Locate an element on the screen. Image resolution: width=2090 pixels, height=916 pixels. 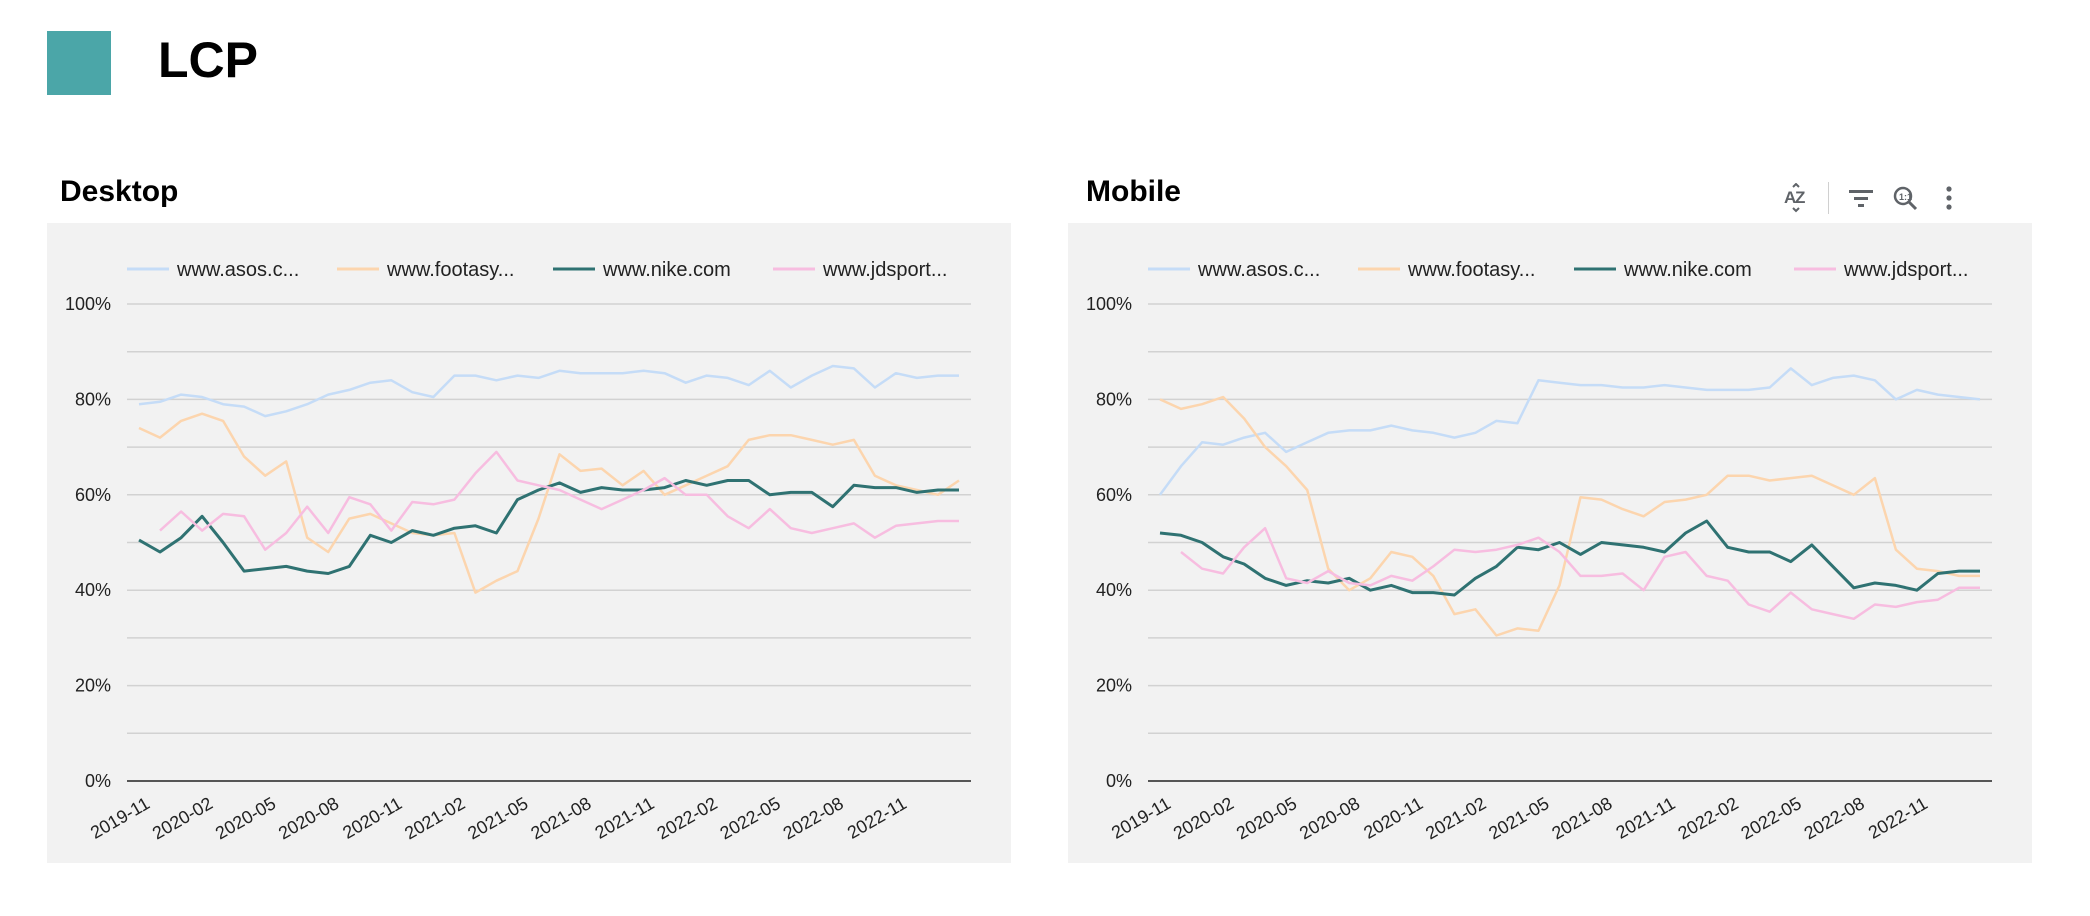
sort-az-icon: A Z is located at coordinates (1796, 198).